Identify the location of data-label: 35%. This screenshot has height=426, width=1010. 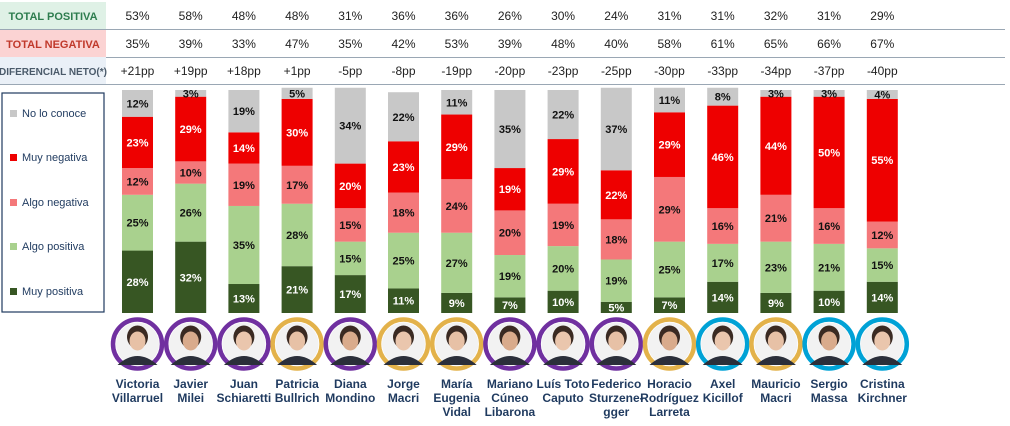
(244, 246).